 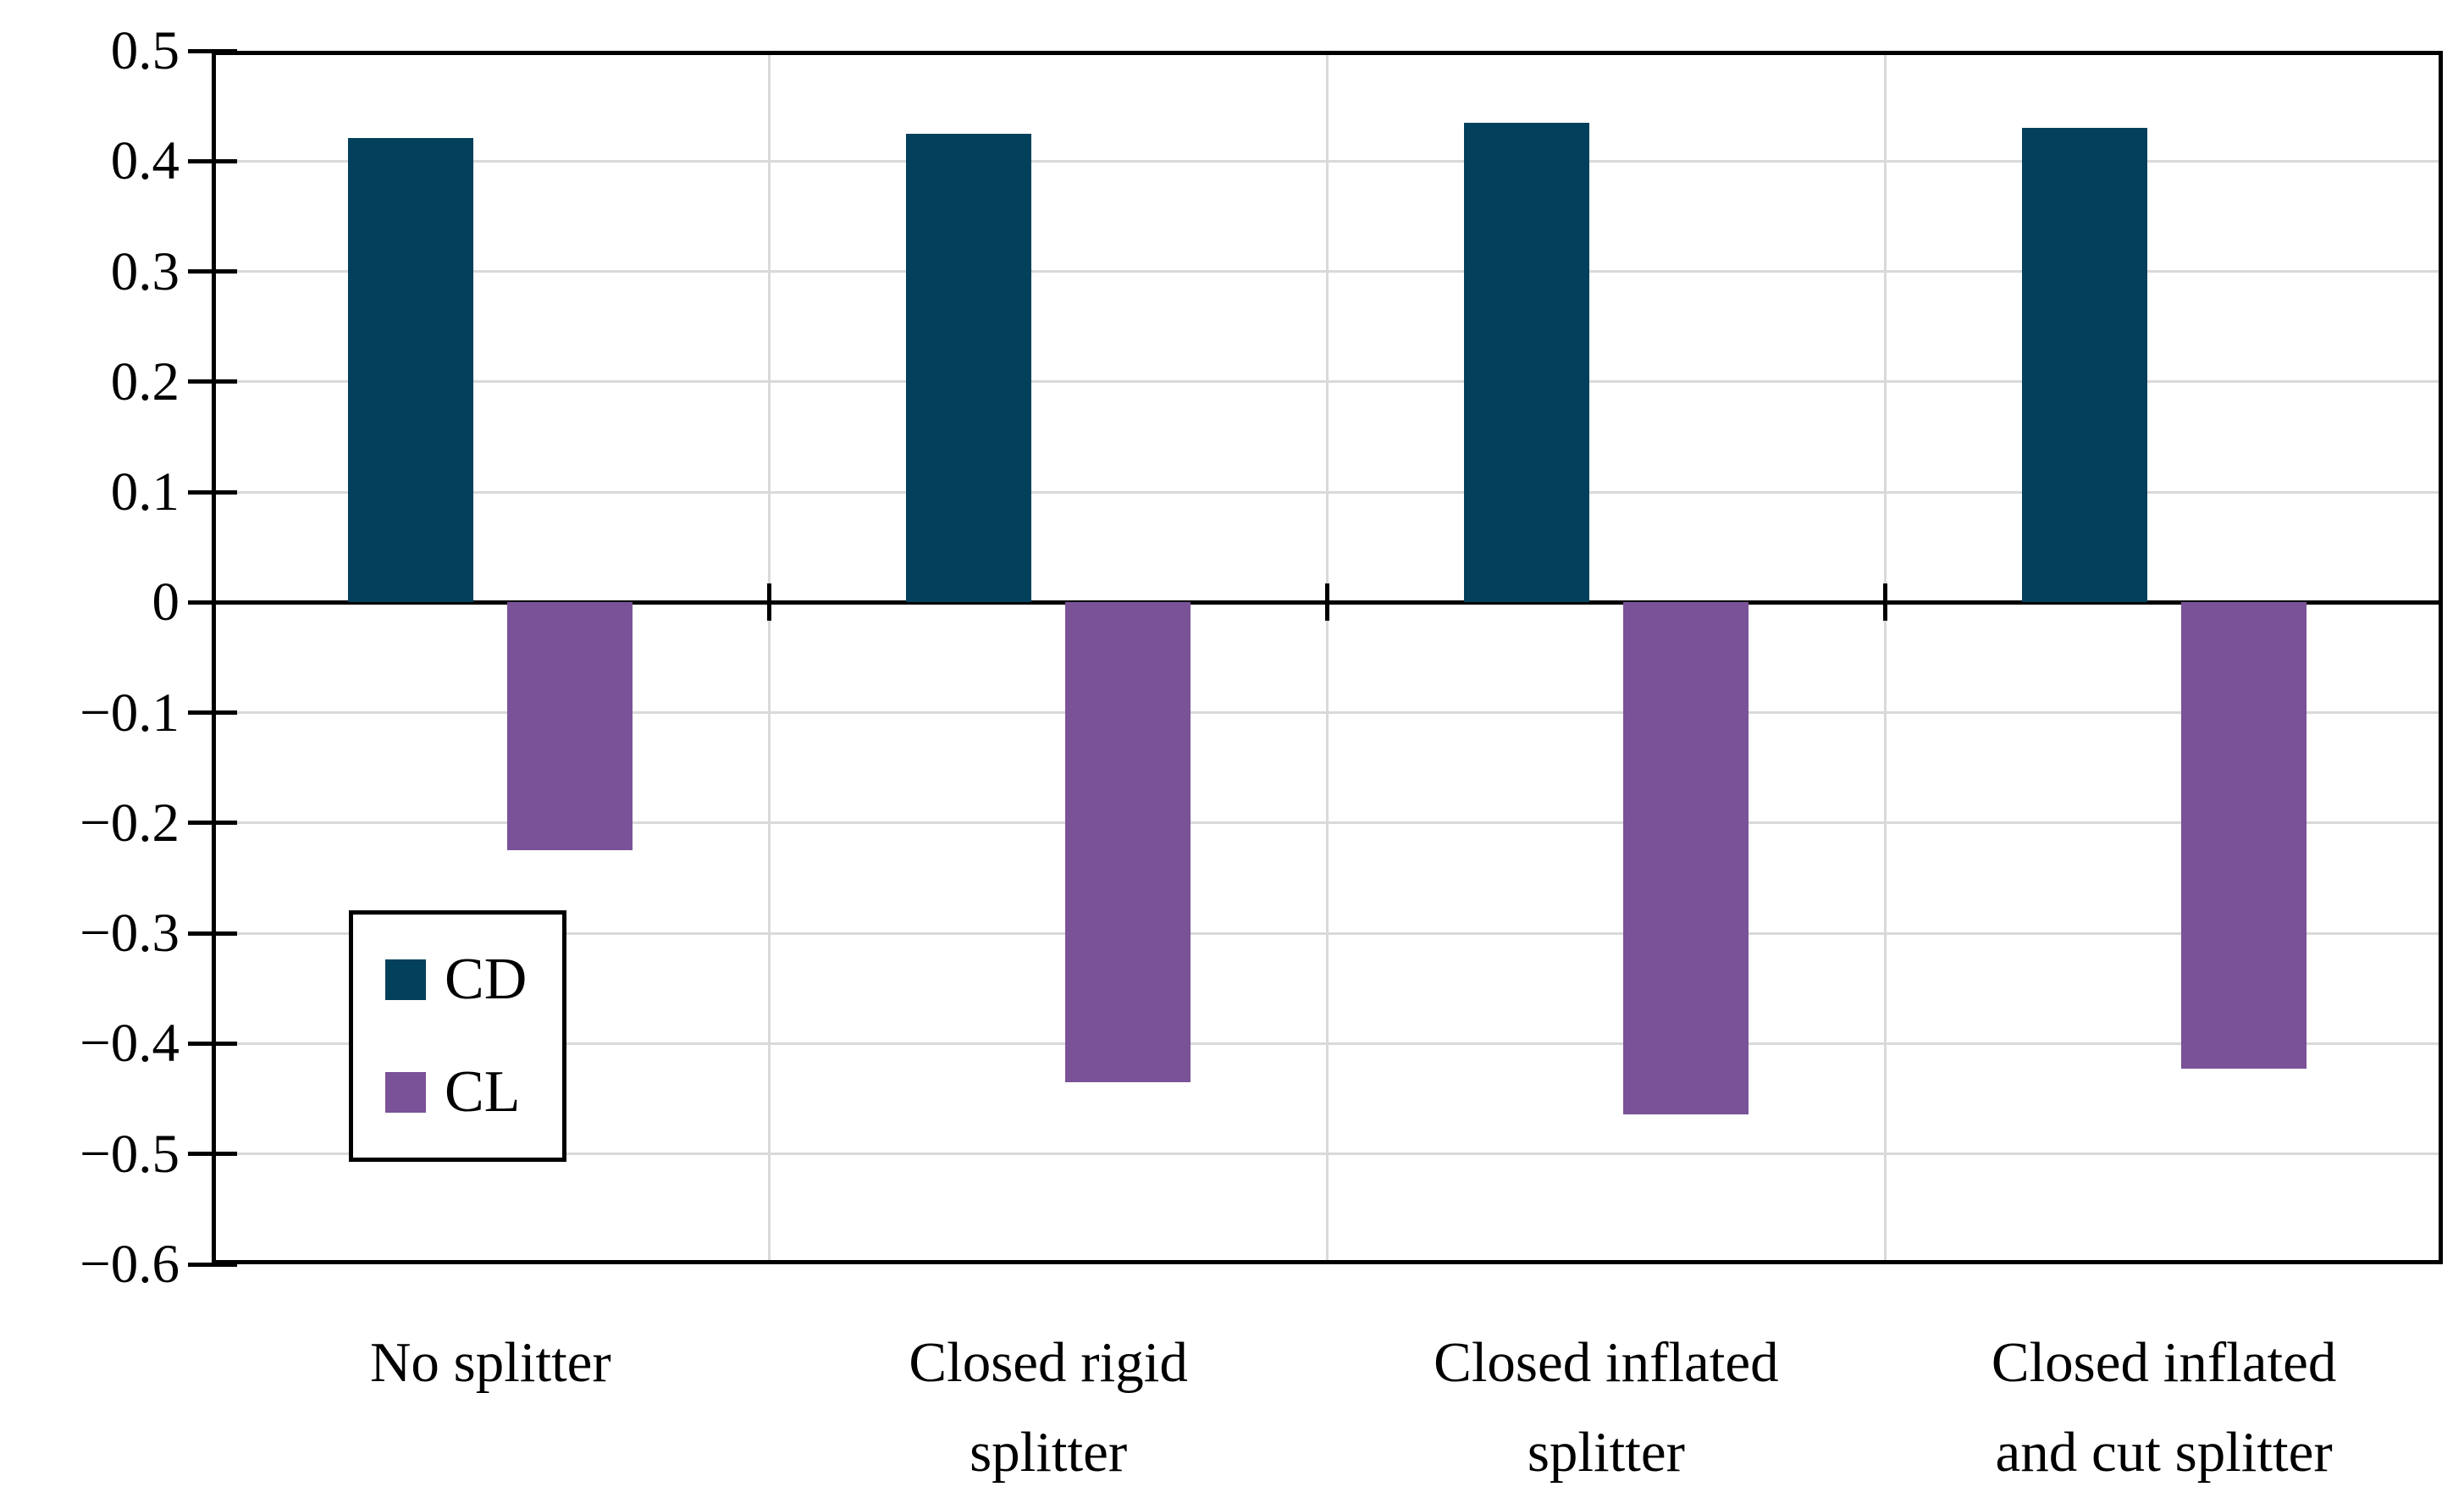 I want to click on y-axis-tick-label: 0.1, so click(x=145, y=492).